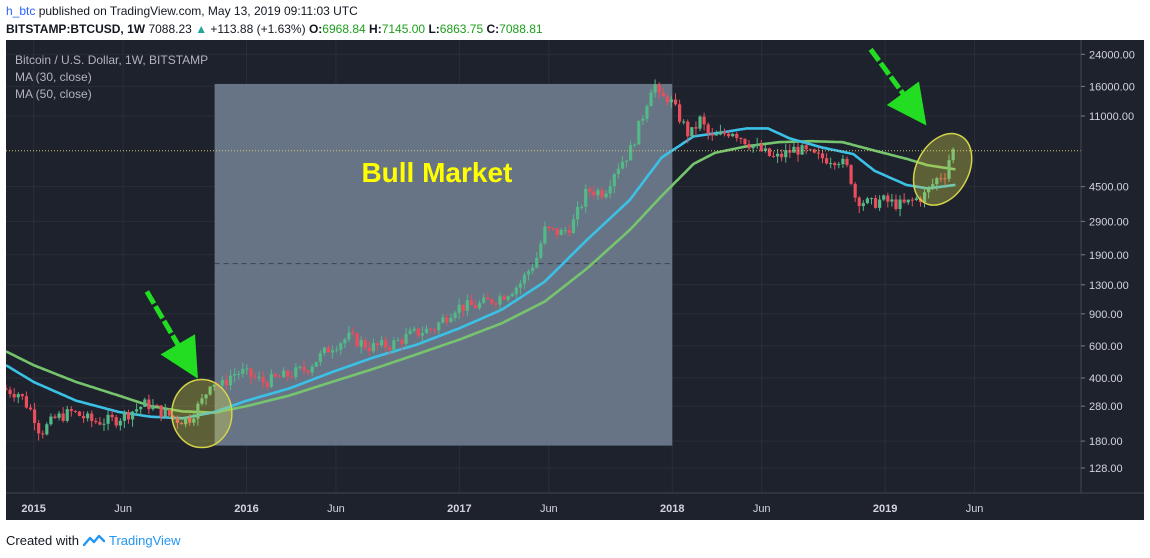 The image size is (1150, 558). What do you see at coordinates (459, 509) in the screenshot?
I see `x-tick-label: 2017` at bounding box center [459, 509].